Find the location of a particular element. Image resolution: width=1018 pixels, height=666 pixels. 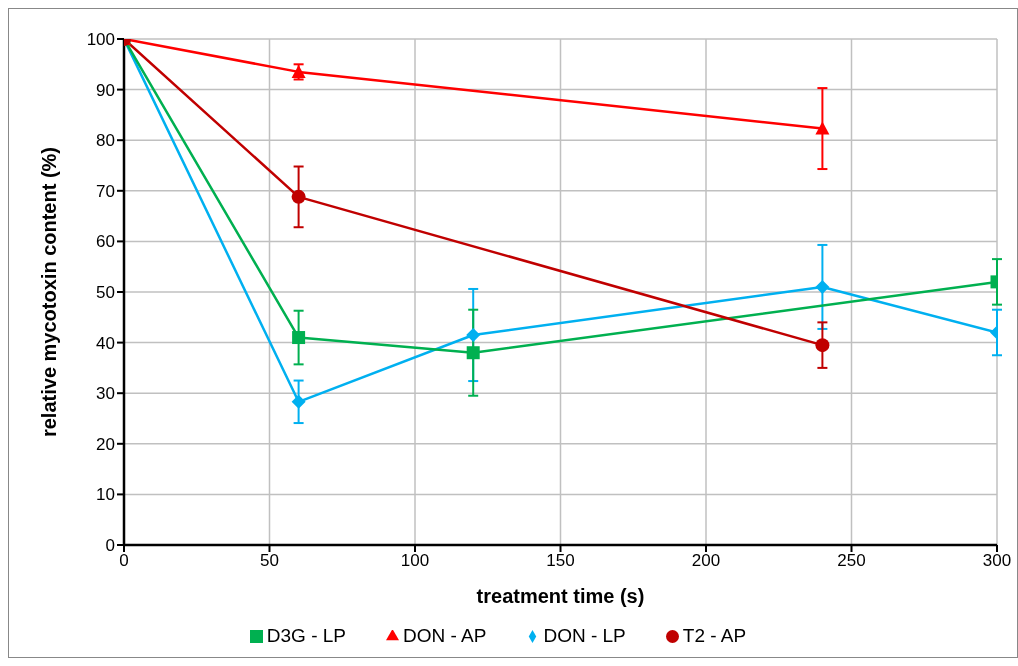

x-tick-label: 250 is located at coordinates (851, 561).